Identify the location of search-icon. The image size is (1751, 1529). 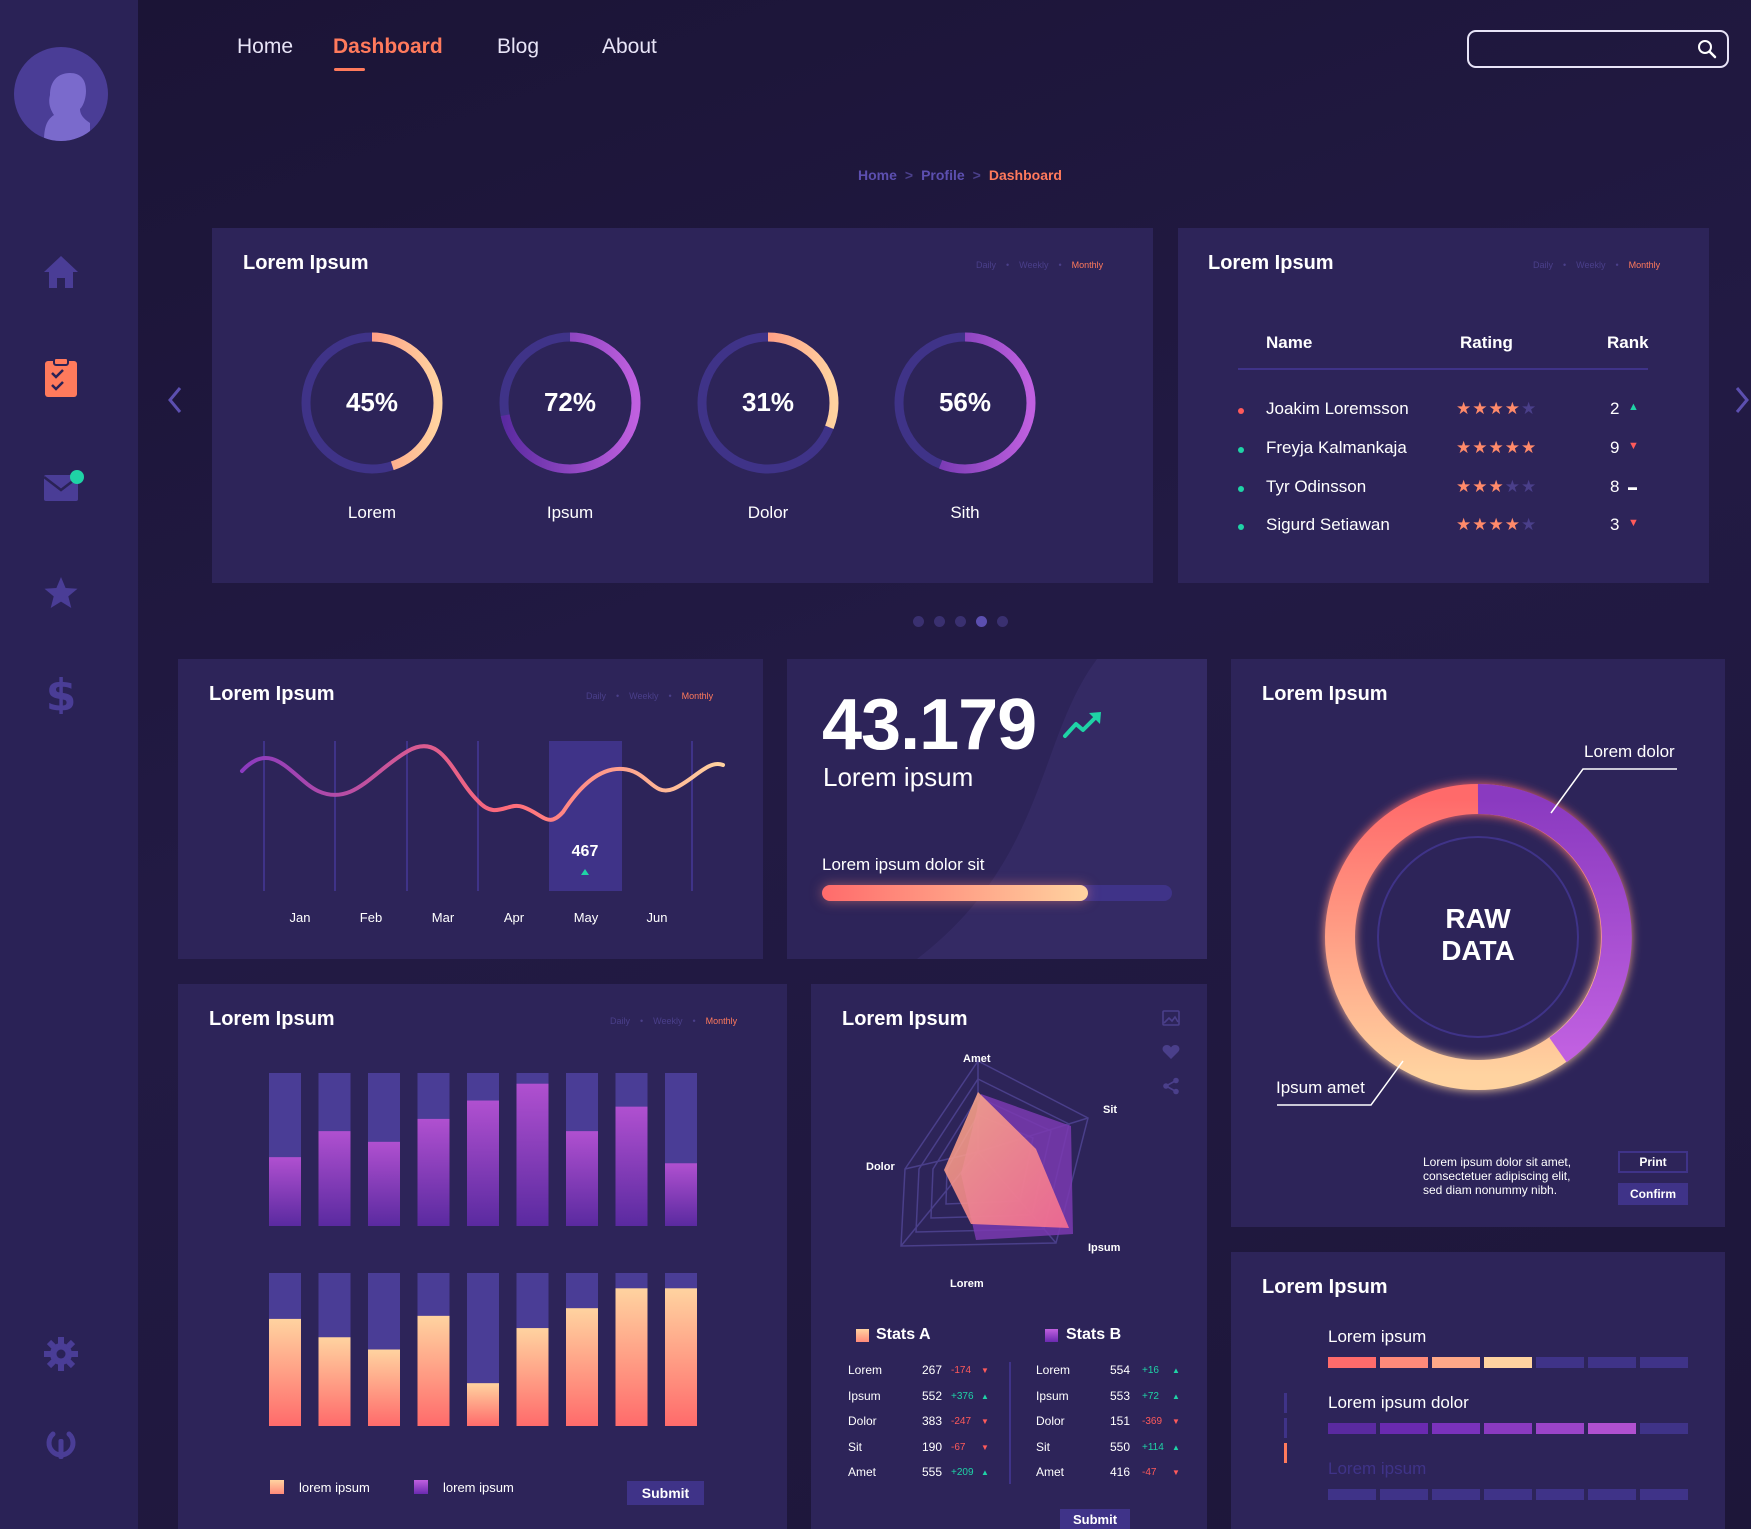
(1707, 49).